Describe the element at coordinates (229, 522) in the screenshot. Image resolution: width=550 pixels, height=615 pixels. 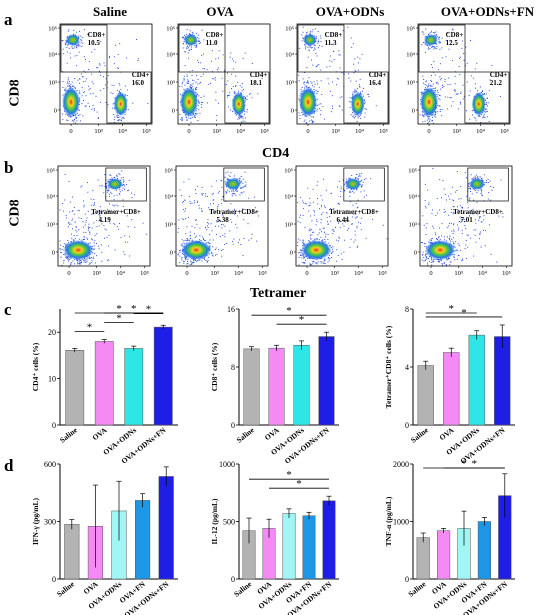
I see `y-tick-label: 500` at that location.